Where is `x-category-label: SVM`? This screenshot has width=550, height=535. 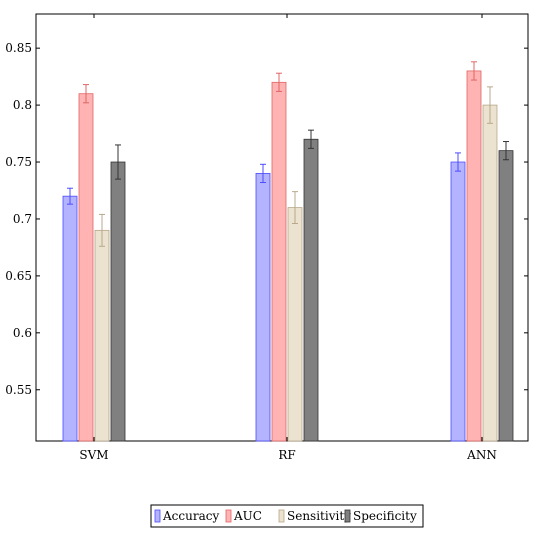
x-category-label: SVM is located at coordinates (93, 455).